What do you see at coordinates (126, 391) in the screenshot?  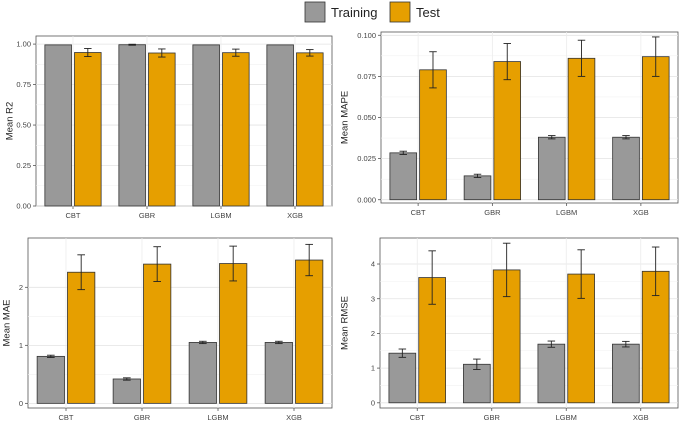 I see `bar-mae-training-gbr` at bounding box center [126, 391].